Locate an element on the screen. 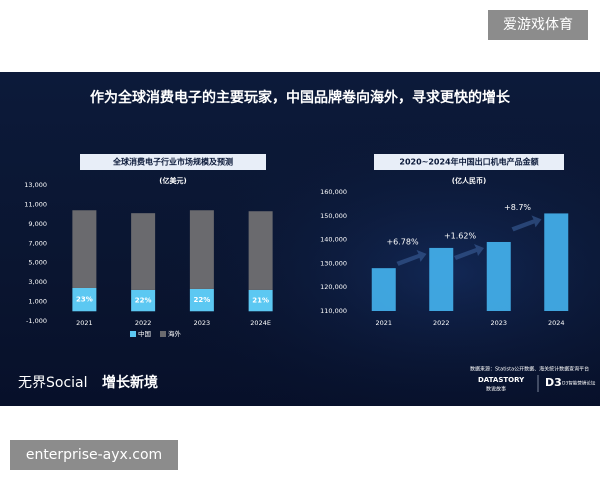 This screenshot has width=600, height=484. logo-d3: D3 is located at coordinates (553, 382).